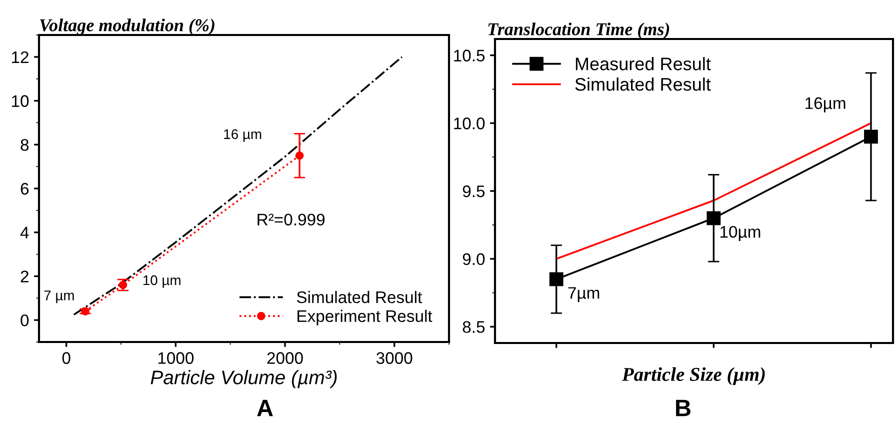  I want to click on y-tick-label: 12, so click(20, 57).